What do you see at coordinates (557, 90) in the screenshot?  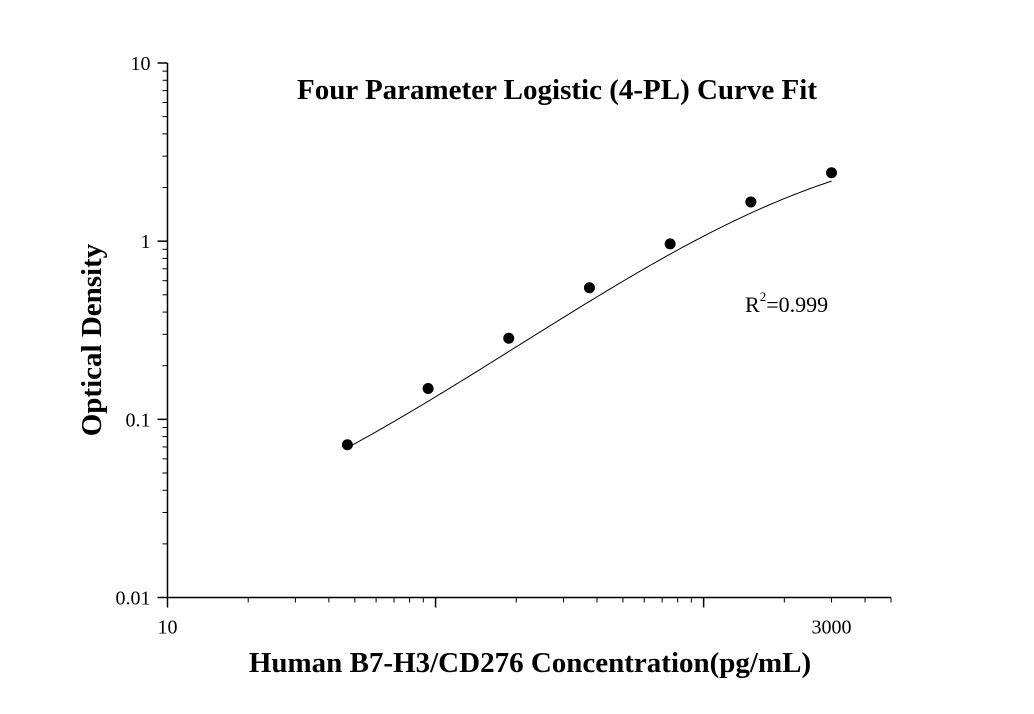 I see `chart-title: Four Parameter Logistic (4-PL) Curve Fit` at bounding box center [557, 90].